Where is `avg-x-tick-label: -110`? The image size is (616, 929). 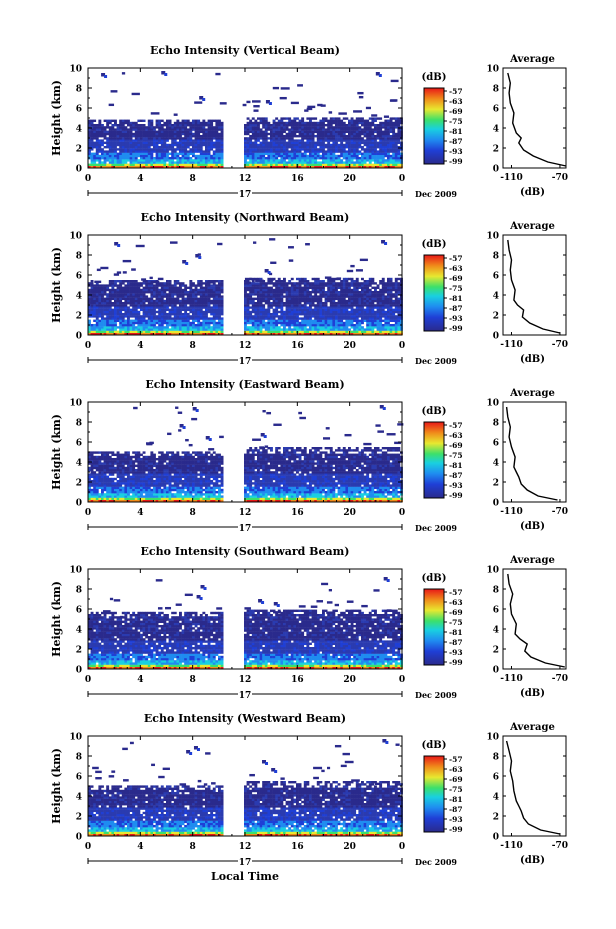 avg-x-tick-label: -110 is located at coordinates (511, 178).